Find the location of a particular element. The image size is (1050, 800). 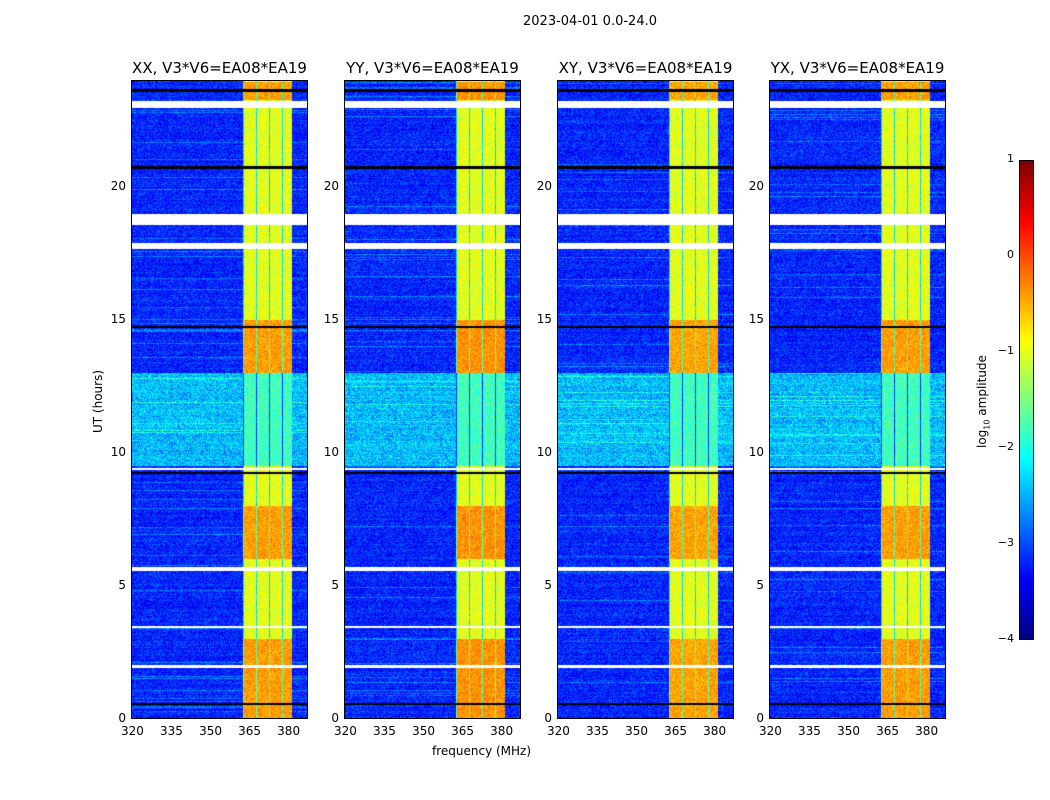

colorbar-tick-label: −3 is located at coordinates (1005, 542).